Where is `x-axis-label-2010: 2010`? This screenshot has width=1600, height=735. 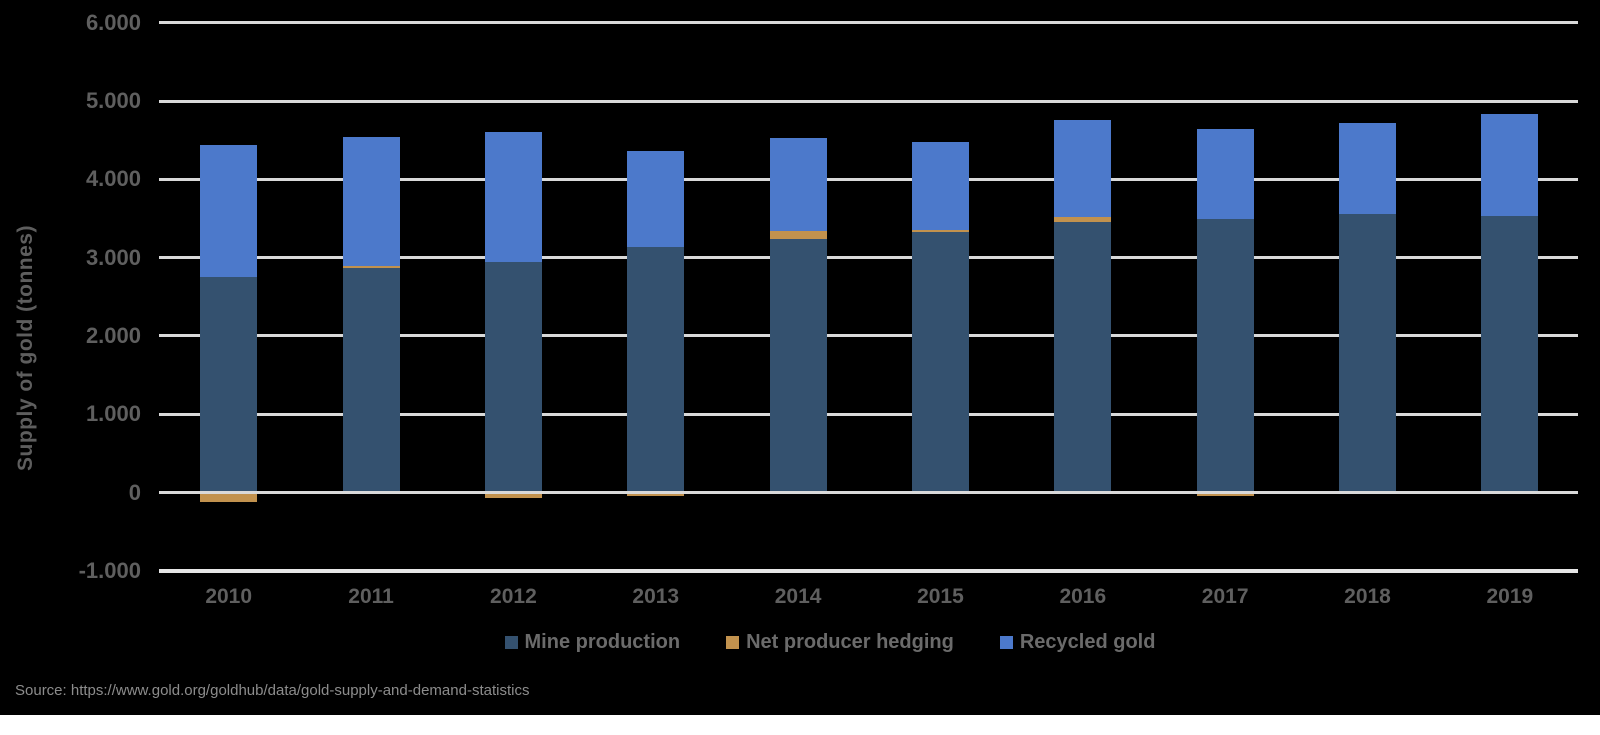 x-axis-label-2010: 2010 is located at coordinates (229, 596).